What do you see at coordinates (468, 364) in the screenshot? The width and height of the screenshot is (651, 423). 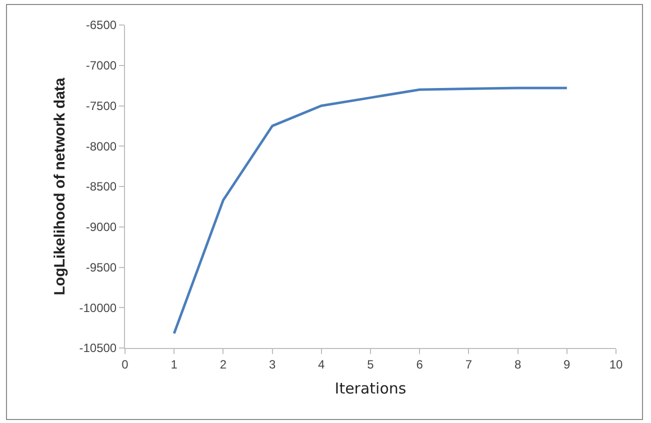 I see `x-tick-label: 7` at bounding box center [468, 364].